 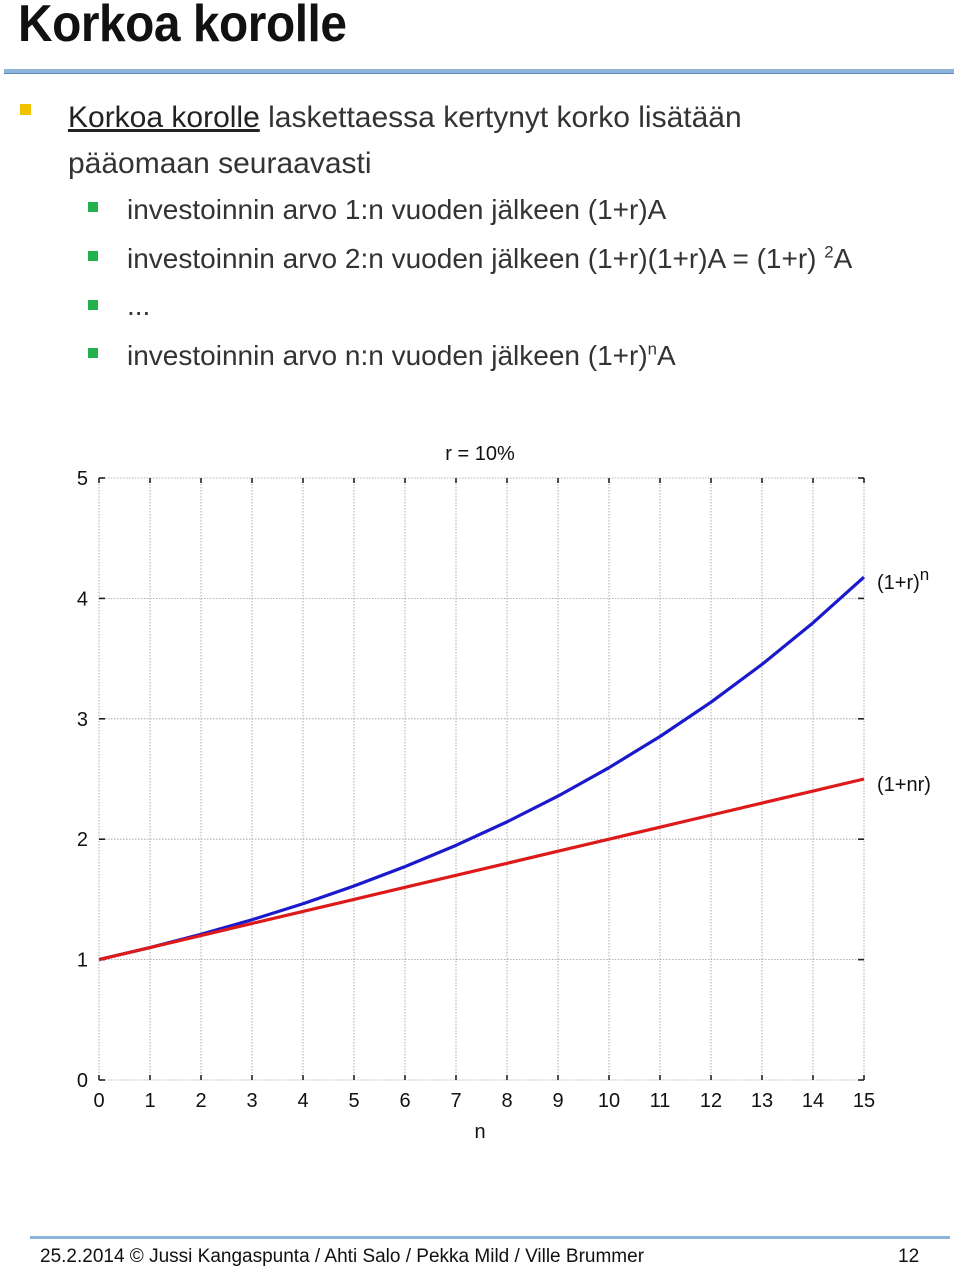 What do you see at coordinates (829, 252) in the screenshot?
I see `sub-bullet-sup: 2` at bounding box center [829, 252].